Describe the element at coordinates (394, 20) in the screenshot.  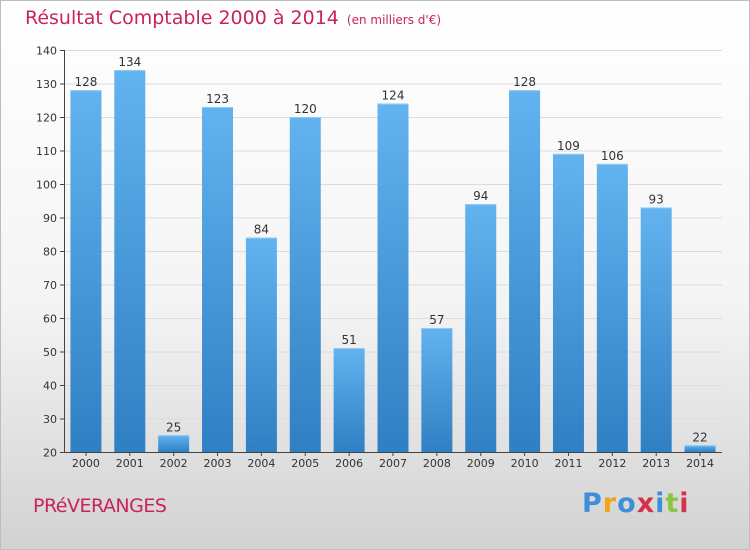
I see `chart-unit-label: (en milliers d'€)` at that location.